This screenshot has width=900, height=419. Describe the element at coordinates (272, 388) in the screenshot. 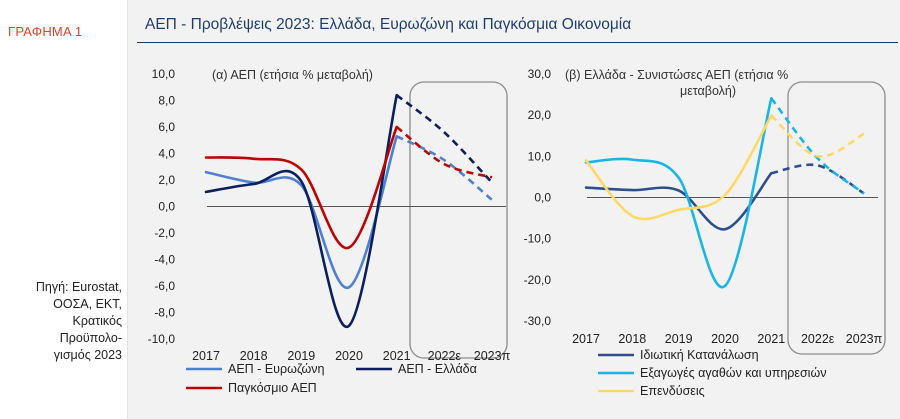

I see `legend-label: Παγκόσμιο ΑΕΠ` at that location.